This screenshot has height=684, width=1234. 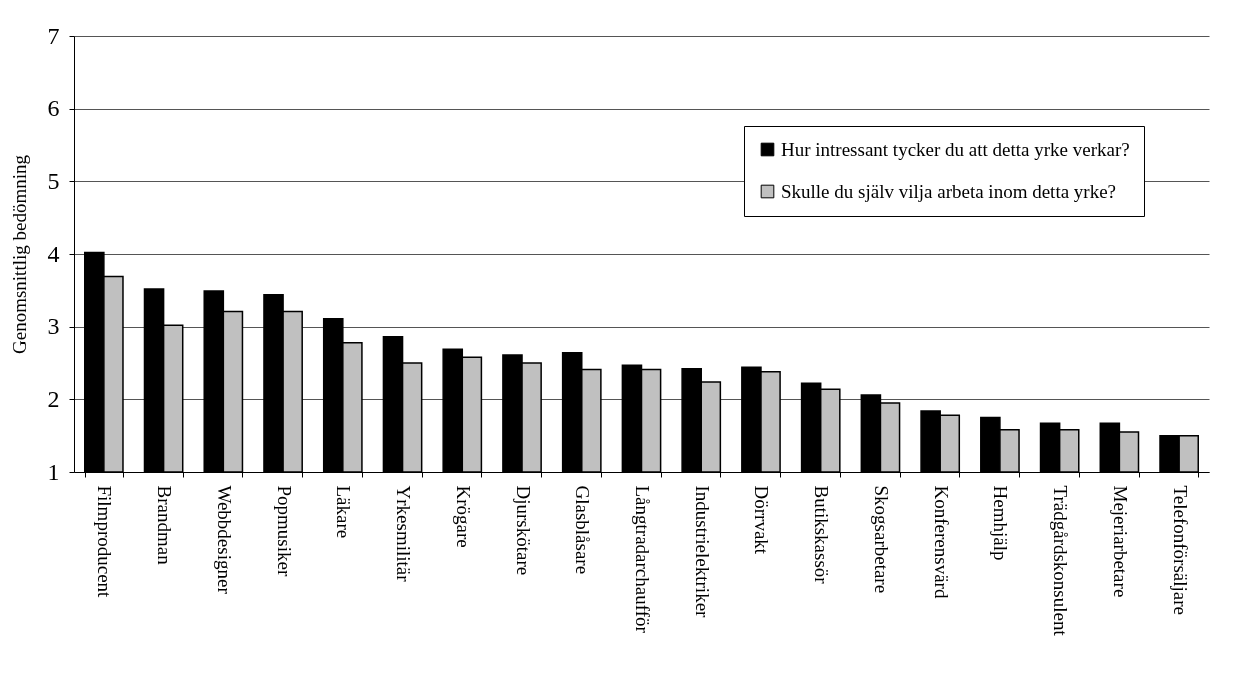 I want to click on y-tick-label: 6, so click(x=53, y=108).